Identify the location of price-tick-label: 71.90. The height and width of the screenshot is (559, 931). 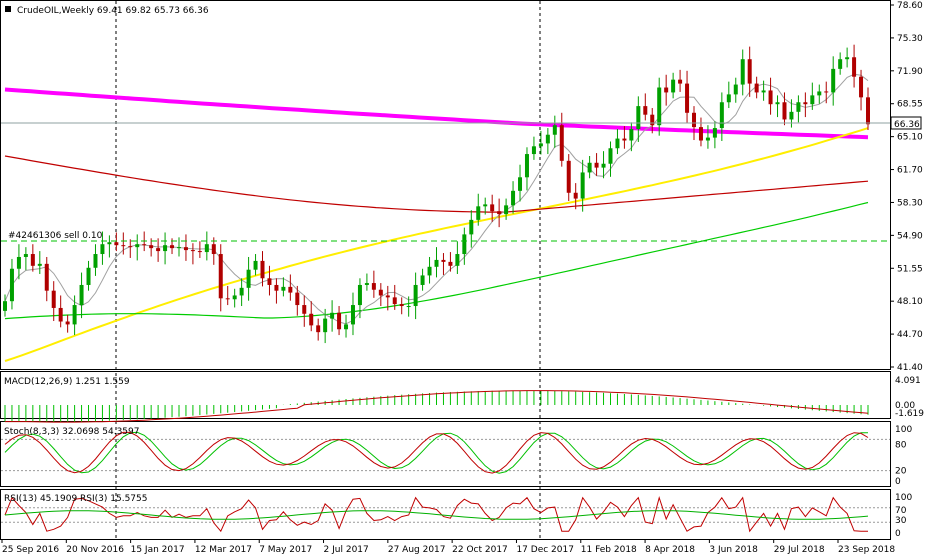
(910, 72).